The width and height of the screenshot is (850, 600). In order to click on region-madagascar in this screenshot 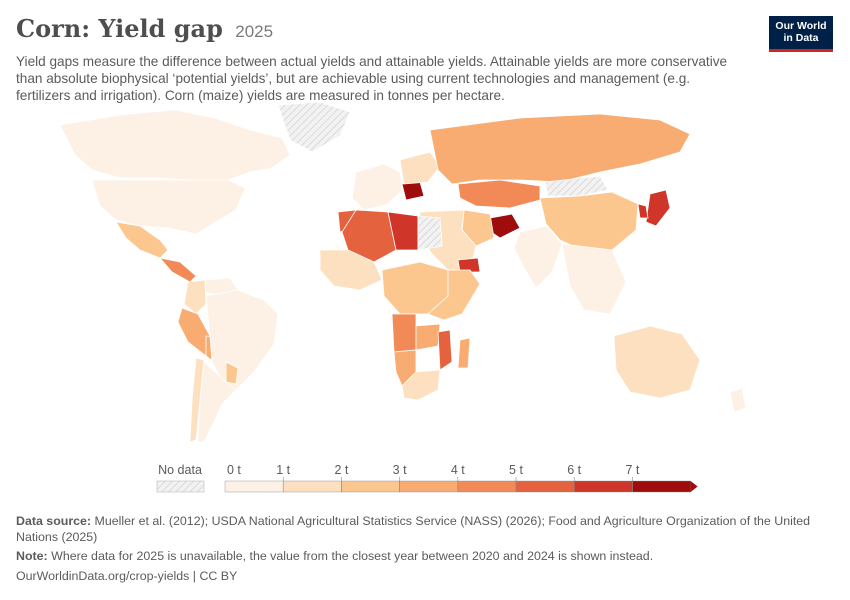, I will do `click(464, 353)`.